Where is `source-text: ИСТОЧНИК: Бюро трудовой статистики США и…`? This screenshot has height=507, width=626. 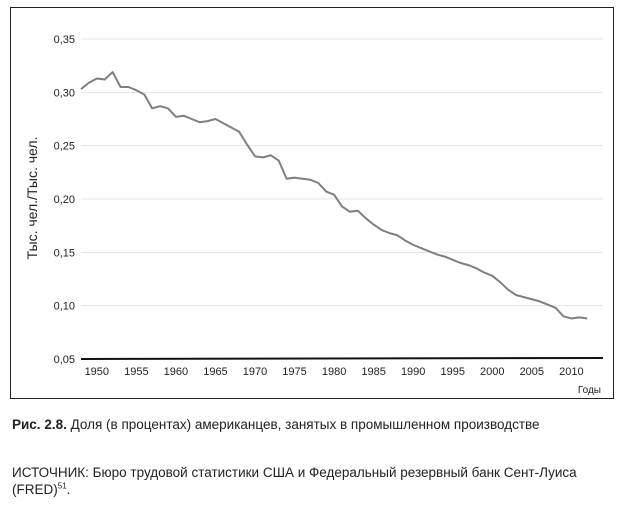
source-text: ИСТОЧНИК: Бюро трудовой статистики США и… is located at coordinates (294, 481).